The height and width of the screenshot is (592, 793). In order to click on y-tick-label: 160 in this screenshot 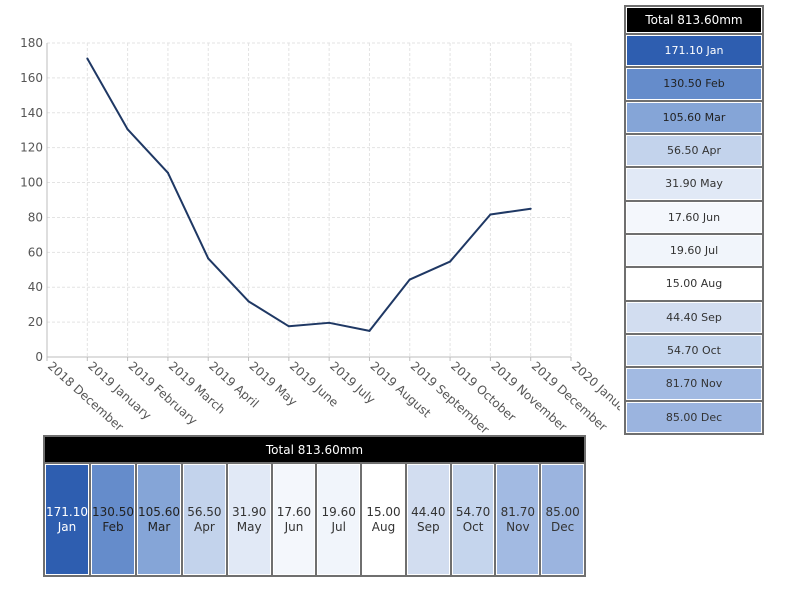, I will do `click(31, 78)`.